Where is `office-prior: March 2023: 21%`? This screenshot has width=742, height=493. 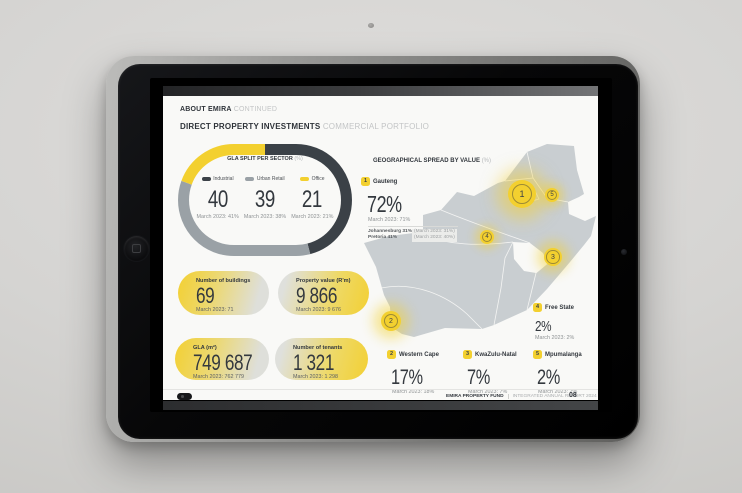 office-prior: March 2023: 21% is located at coordinates (312, 217).